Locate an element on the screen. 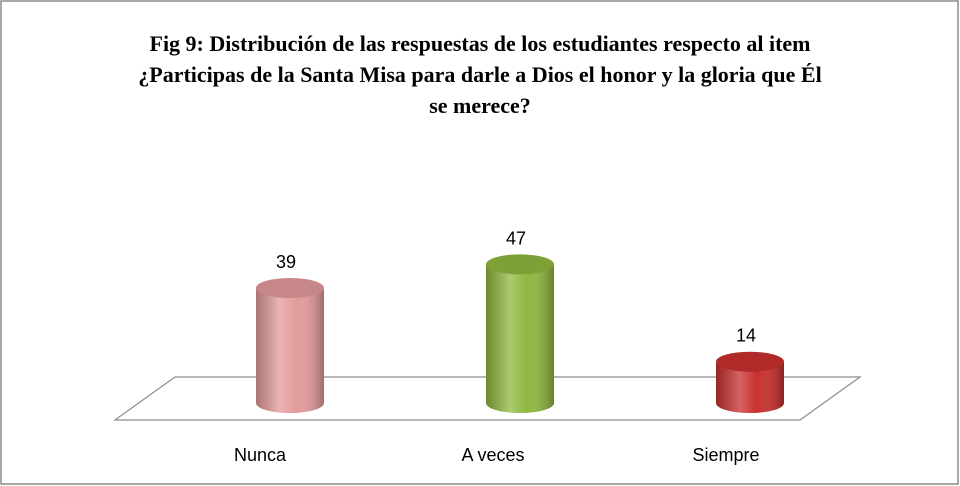  x-tick-label: Siempre is located at coordinates (725, 455).